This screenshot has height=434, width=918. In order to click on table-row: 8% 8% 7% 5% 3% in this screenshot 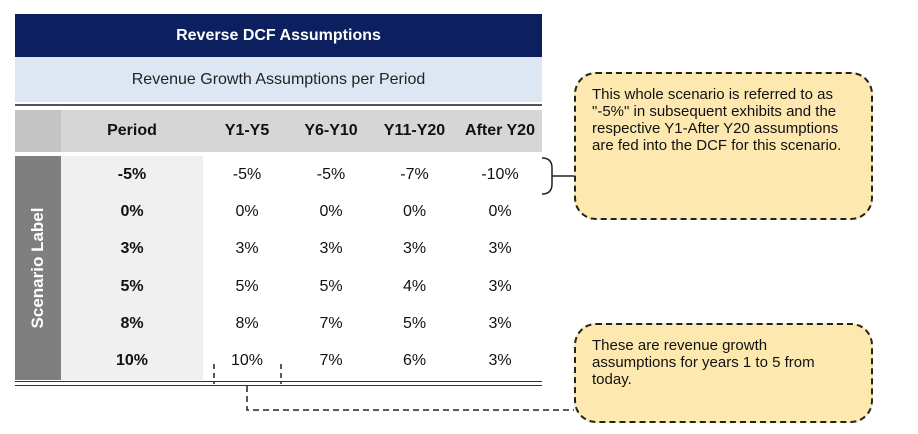, I will do `click(301, 324)`.